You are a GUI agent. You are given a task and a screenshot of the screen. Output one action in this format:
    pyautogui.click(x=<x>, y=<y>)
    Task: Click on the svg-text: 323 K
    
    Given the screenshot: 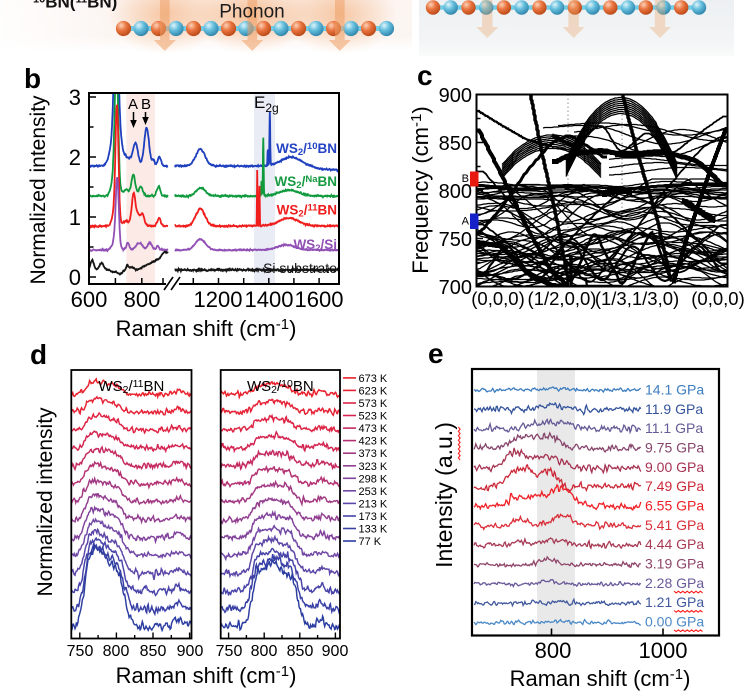 What is the action you would take?
    pyautogui.click(x=373, y=467)
    